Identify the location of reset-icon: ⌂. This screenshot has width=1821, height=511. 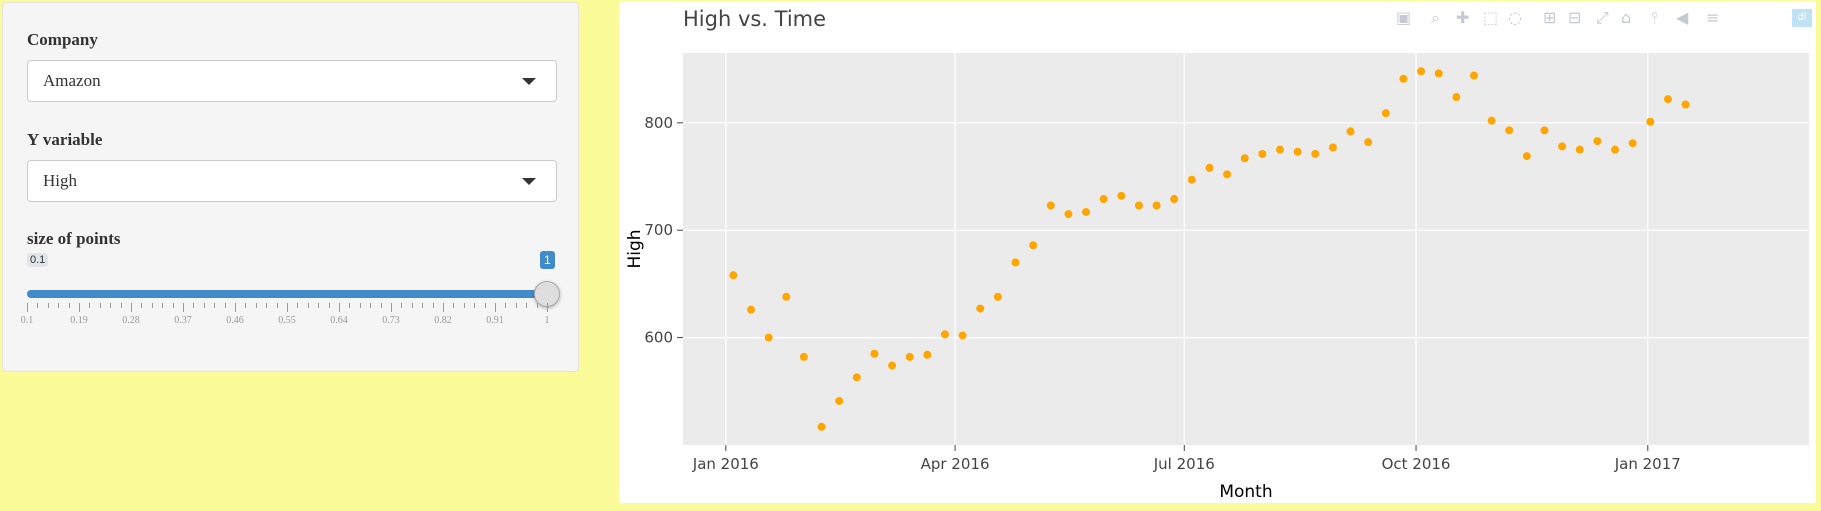
(1626, 17).